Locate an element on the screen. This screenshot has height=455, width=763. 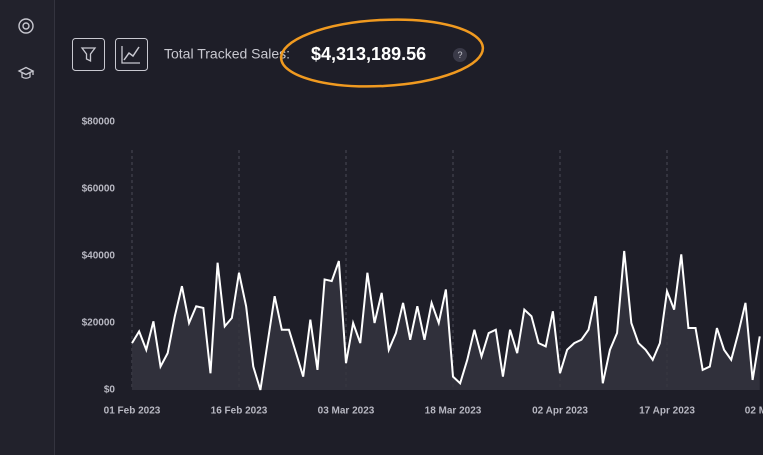
filter-button is located at coordinates (88, 54).